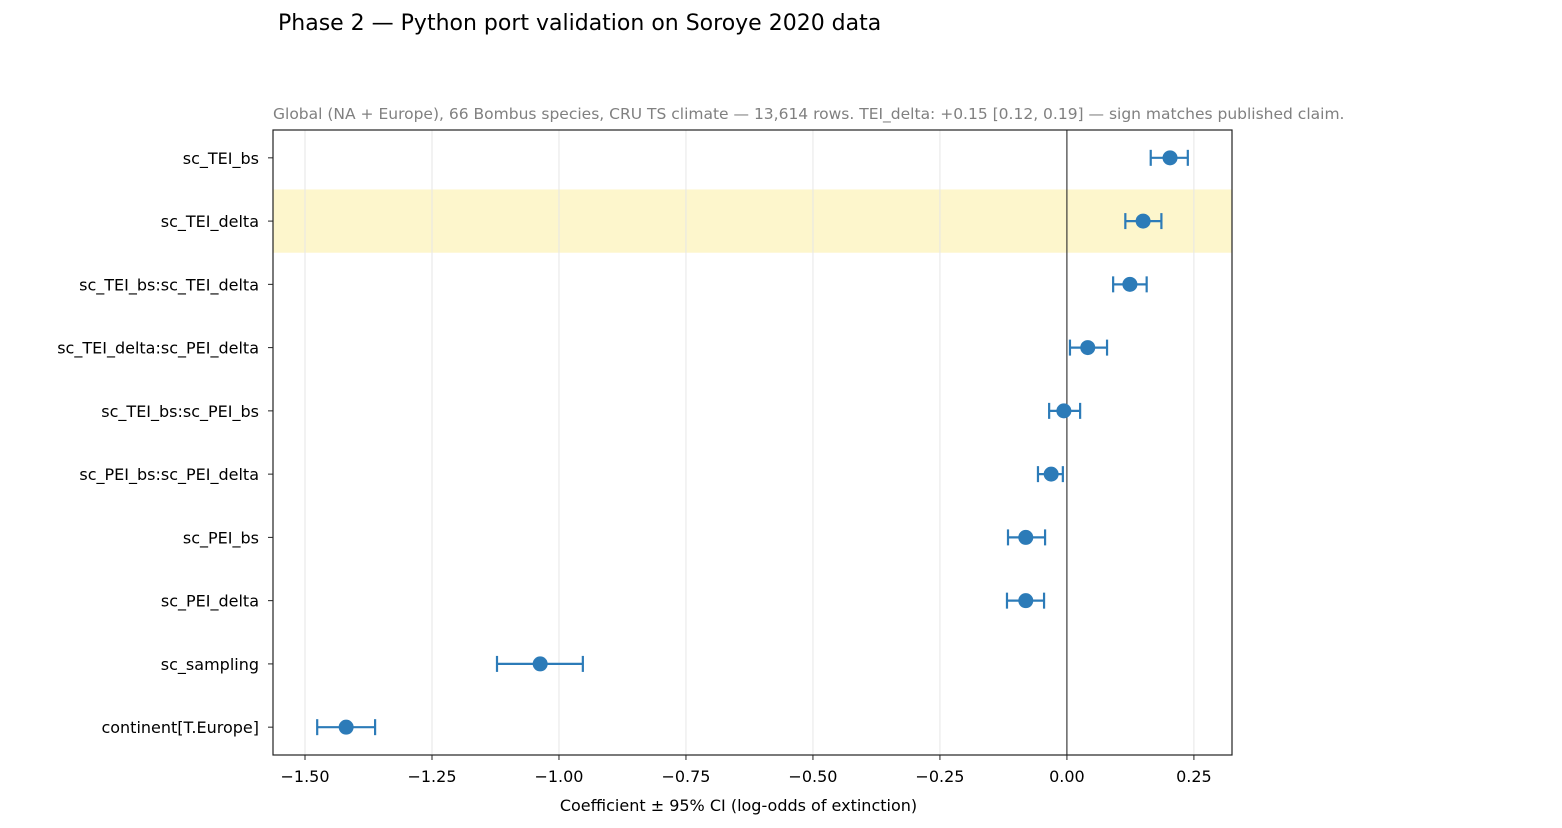  Describe the element at coordinates (210, 665) in the screenshot. I see `y-tick-label: sc_sampling` at that location.